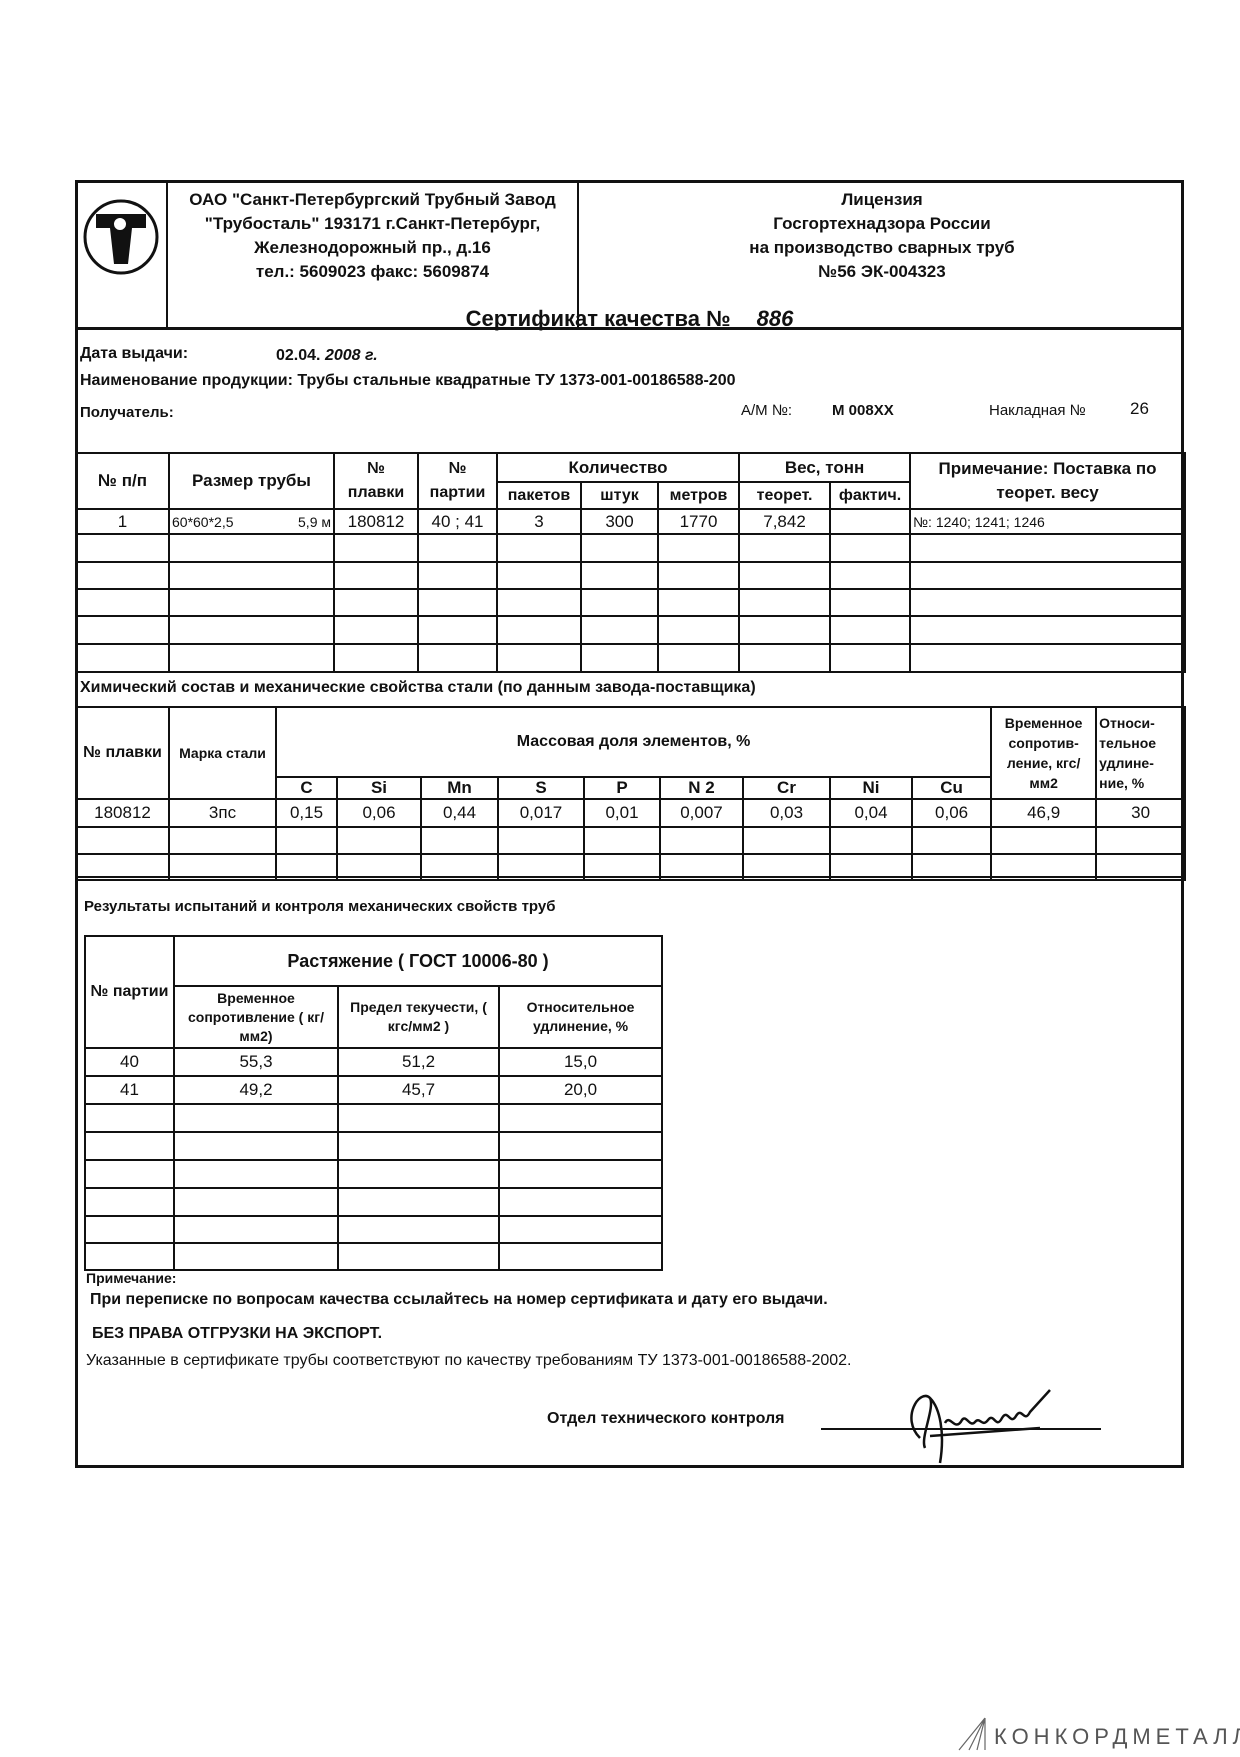 This screenshot has width=1240, height=1757. What do you see at coordinates (701, 788) in the screenshot?
I see `header-element-n2: N 2` at bounding box center [701, 788].